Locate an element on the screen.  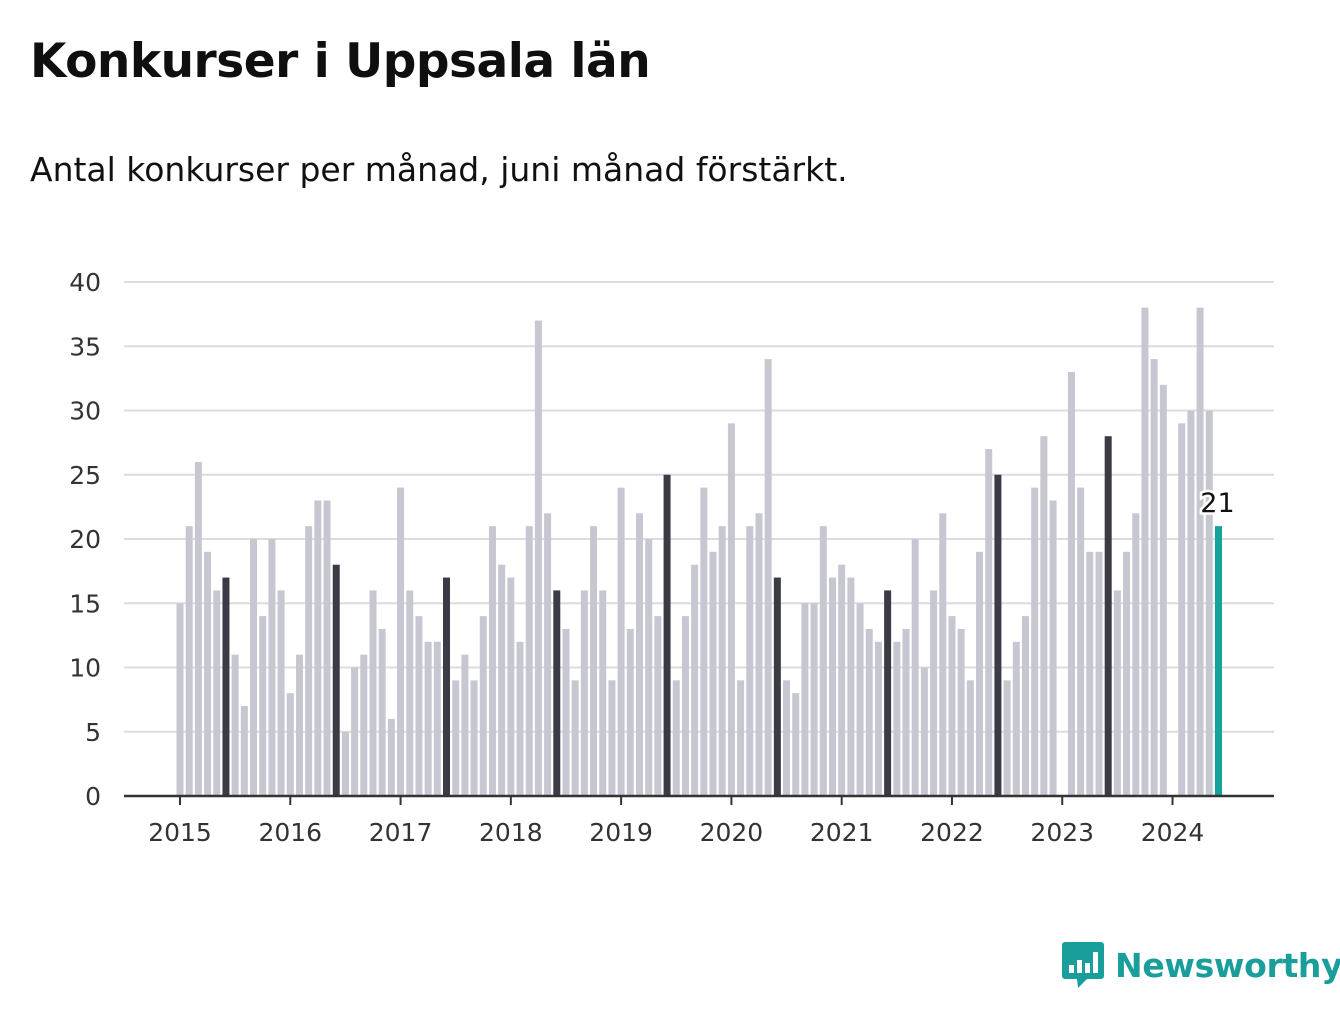
x-tick-label: 2016 is located at coordinates (290, 832).